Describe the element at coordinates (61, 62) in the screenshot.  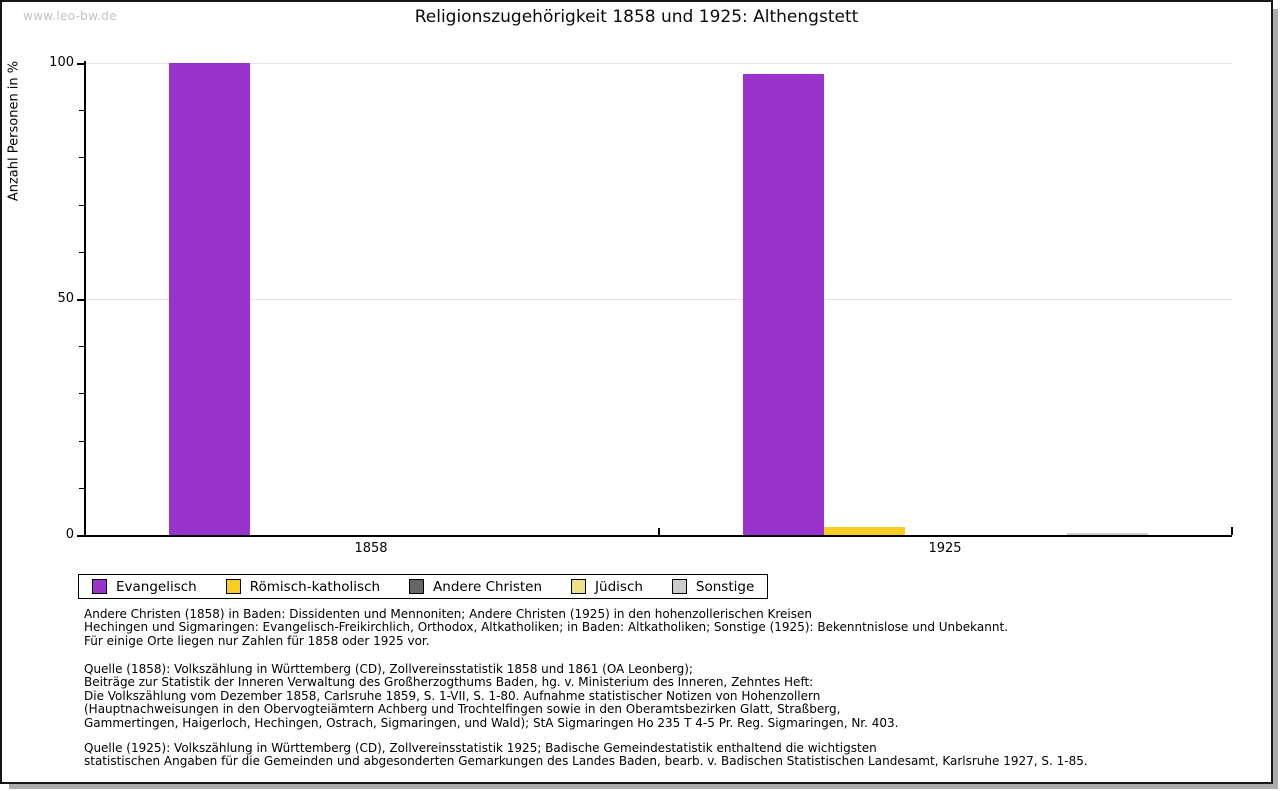
I see `y-tick-label-100: 100` at that location.